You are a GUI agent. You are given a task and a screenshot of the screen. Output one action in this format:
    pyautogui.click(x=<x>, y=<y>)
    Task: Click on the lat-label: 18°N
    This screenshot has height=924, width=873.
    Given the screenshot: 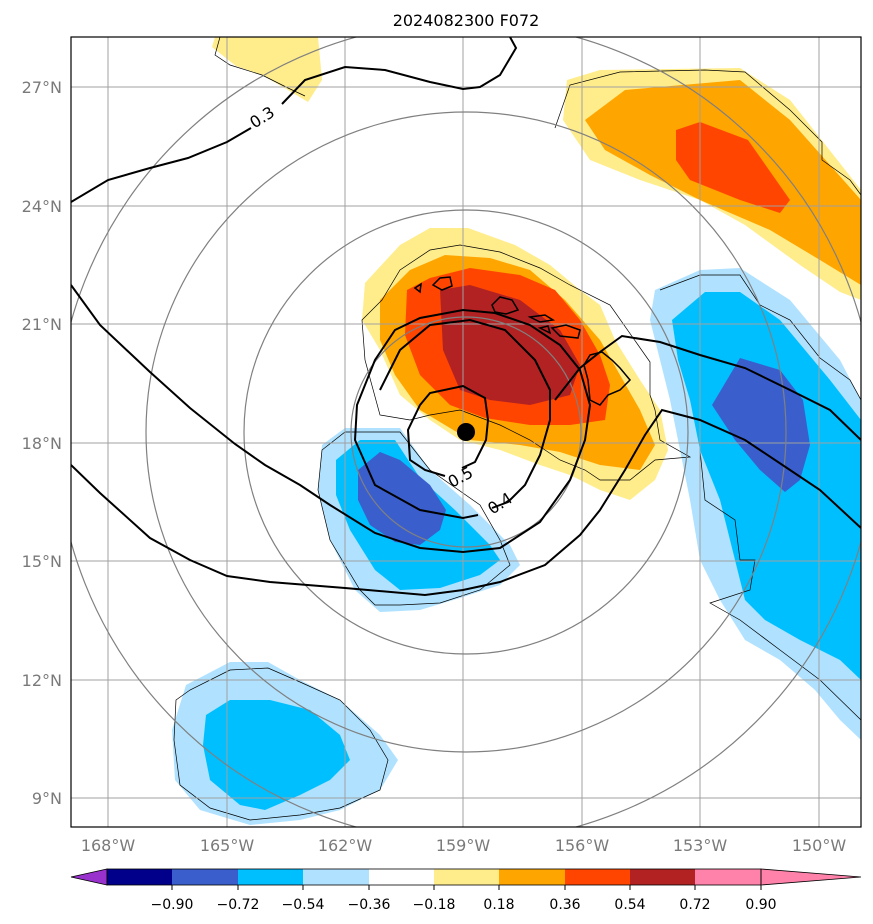 What is the action you would take?
    pyautogui.click(x=42, y=443)
    